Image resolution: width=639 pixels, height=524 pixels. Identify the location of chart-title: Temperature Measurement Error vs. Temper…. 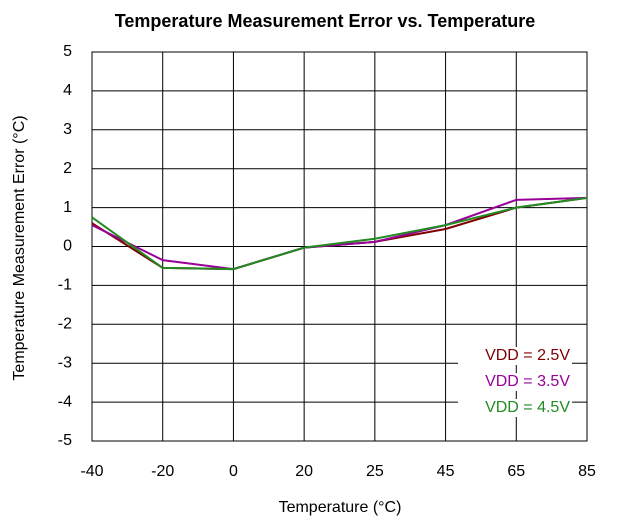
(325, 21).